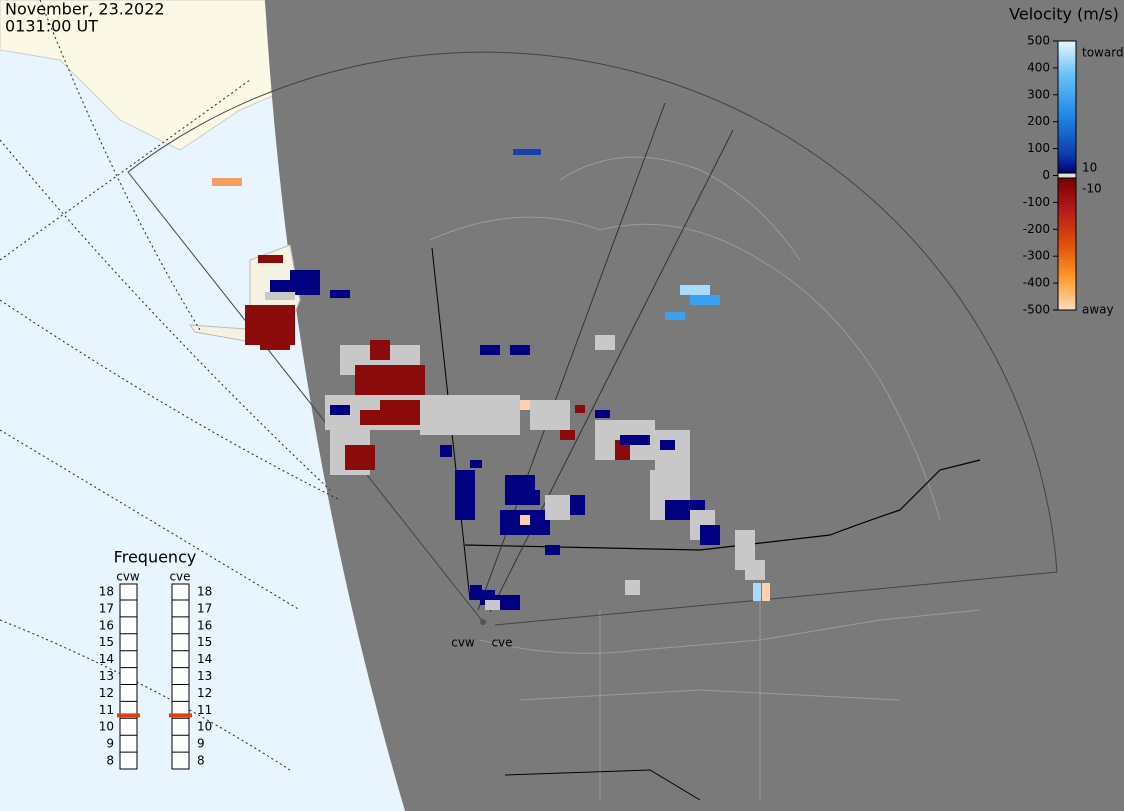 This screenshot has width=1124, height=811. I want to click on colorbar-tick-label: -500, so click(1036, 310).